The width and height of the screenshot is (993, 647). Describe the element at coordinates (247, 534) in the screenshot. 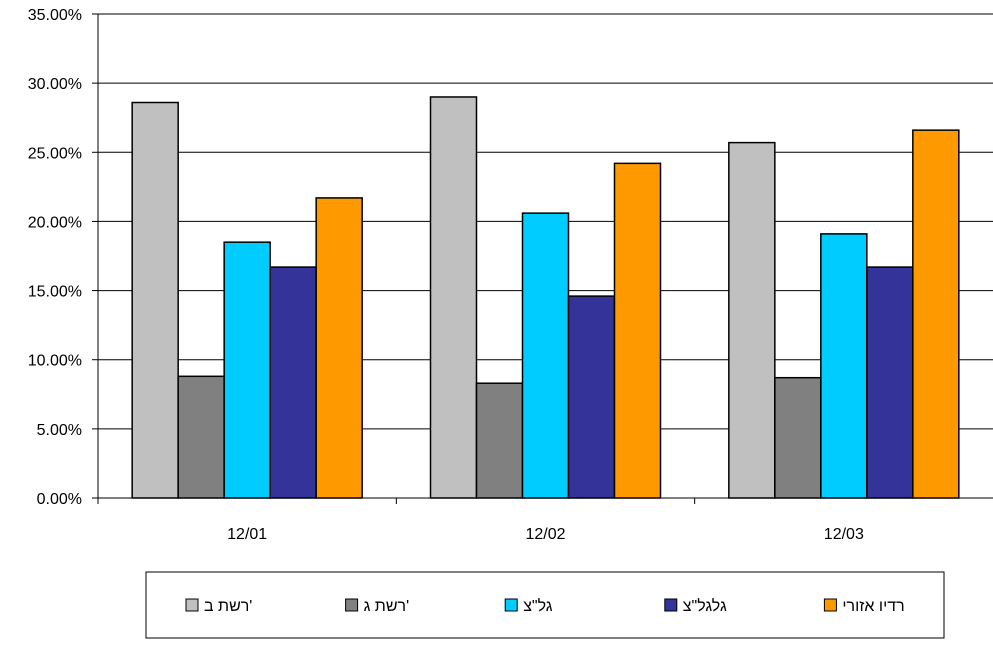

I see `x-tick-label: 12/01` at that location.